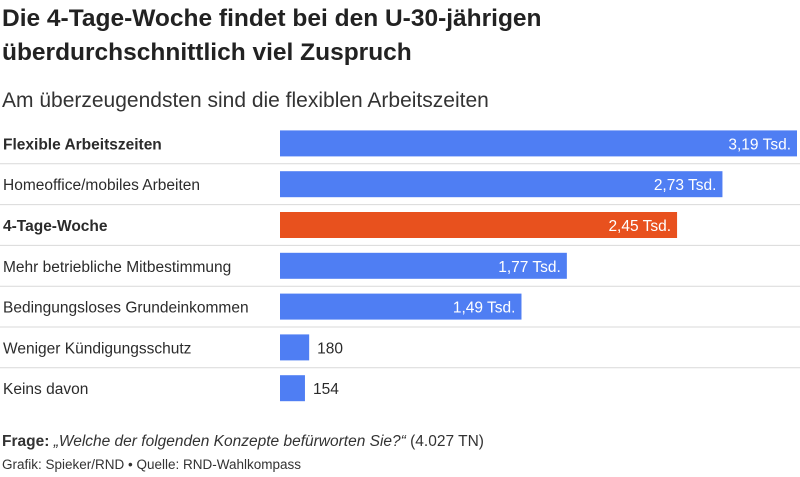  What do you see at coordinates (82, 144) in the screenshot?
I see `category-label: Flexible Arbeitszeiten` at bounding box center [82, 144].